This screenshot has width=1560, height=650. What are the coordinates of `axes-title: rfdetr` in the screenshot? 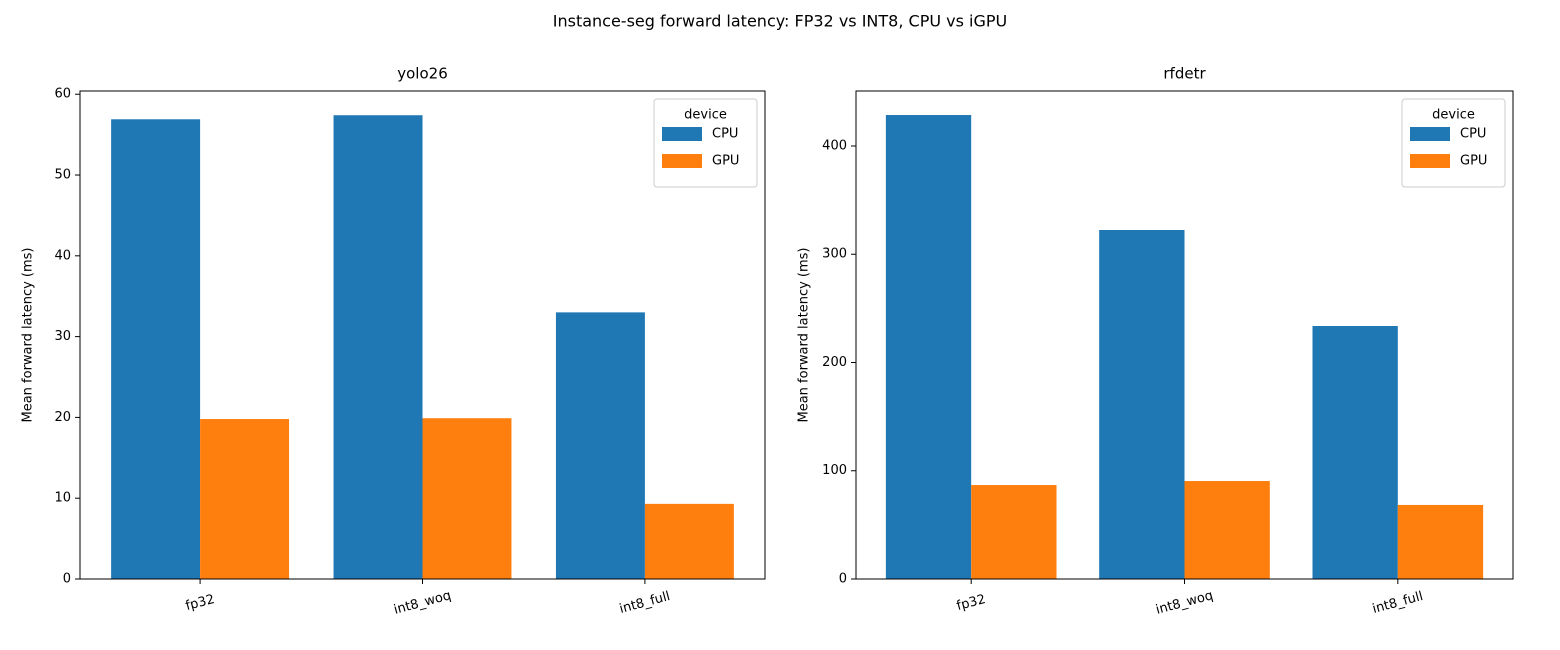 It's located at (1184, 74).